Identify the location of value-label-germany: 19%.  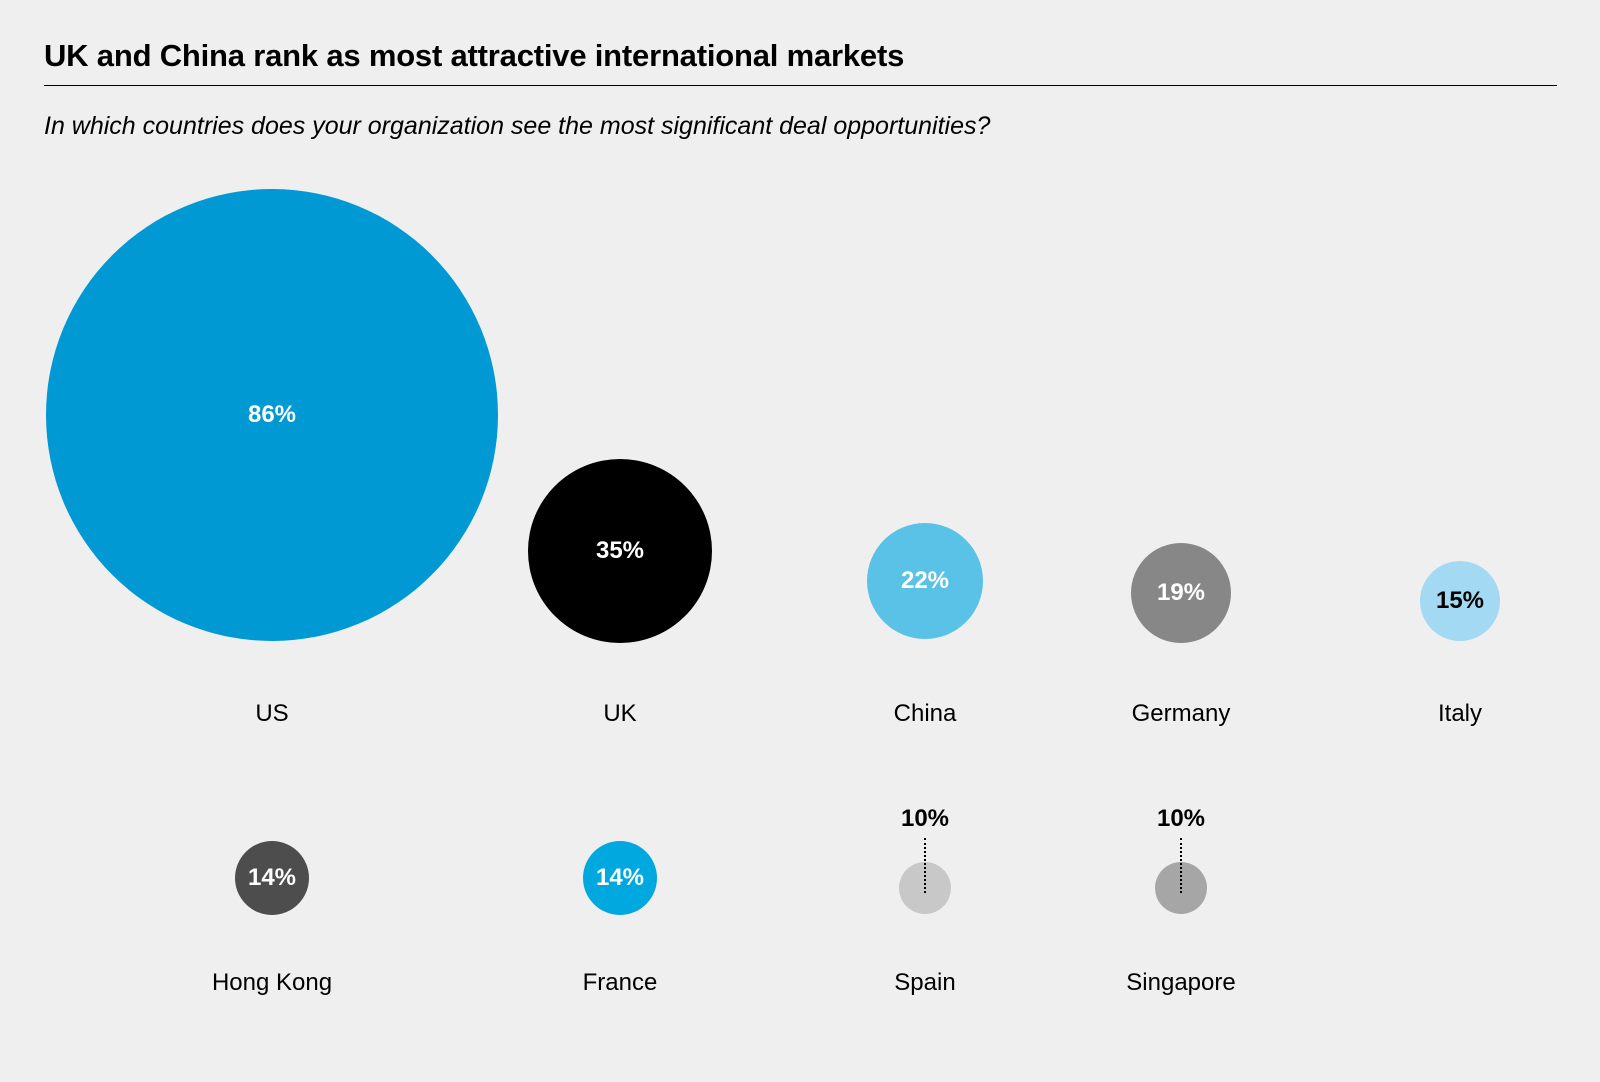
(1181, 592).